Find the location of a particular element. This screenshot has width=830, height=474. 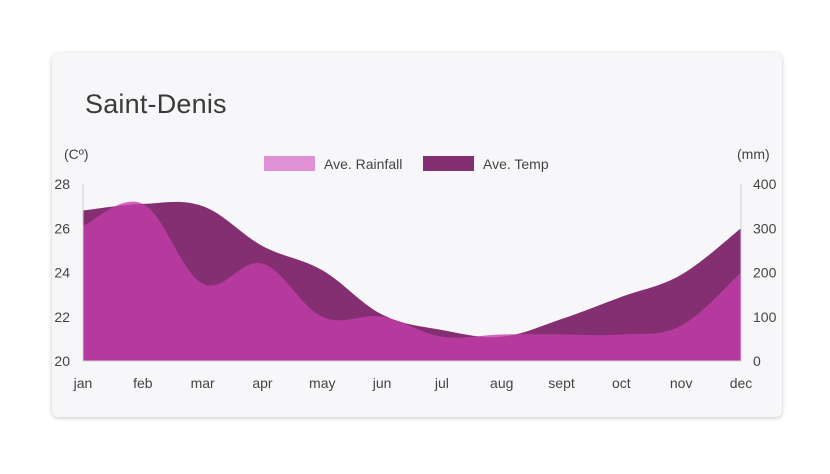

y-right-tick-label: 200 is located at coordinates (765, 273).